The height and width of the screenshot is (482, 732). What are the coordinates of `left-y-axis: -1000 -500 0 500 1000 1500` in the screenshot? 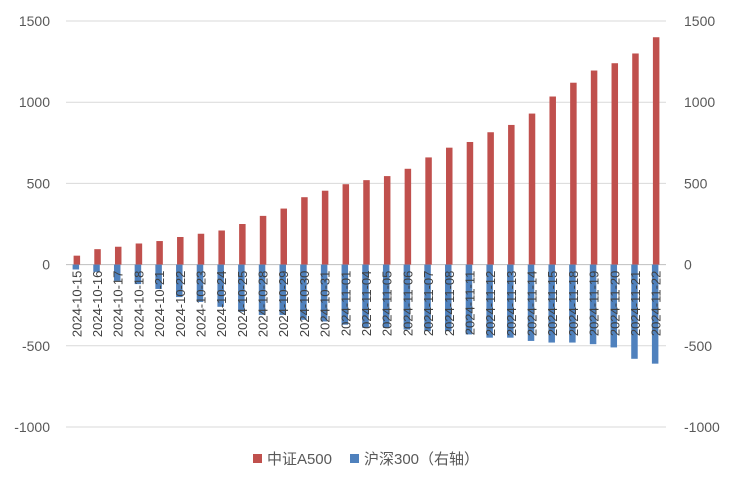 It's located at (32, 224).